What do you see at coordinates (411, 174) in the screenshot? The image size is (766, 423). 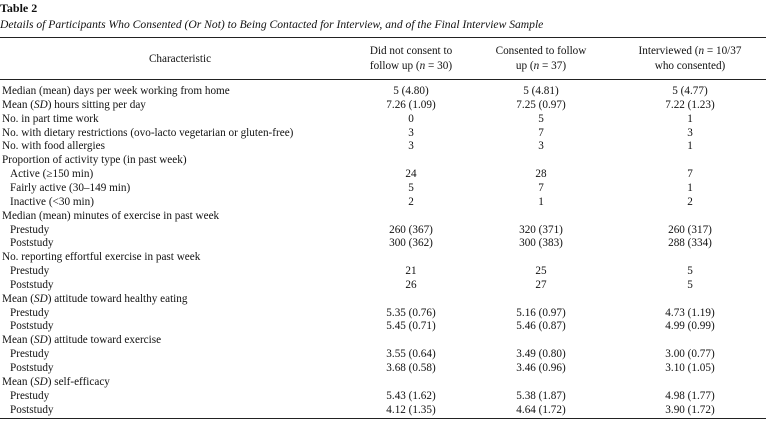 I see `cell: 24` at bounding box center [411, 174].